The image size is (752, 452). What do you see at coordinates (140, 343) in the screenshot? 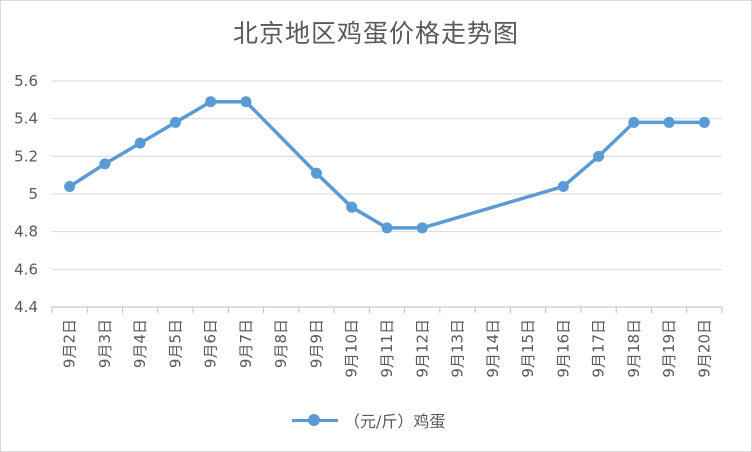
I see `x-tick-label: 9月4日` at bounding box center [140, 343].